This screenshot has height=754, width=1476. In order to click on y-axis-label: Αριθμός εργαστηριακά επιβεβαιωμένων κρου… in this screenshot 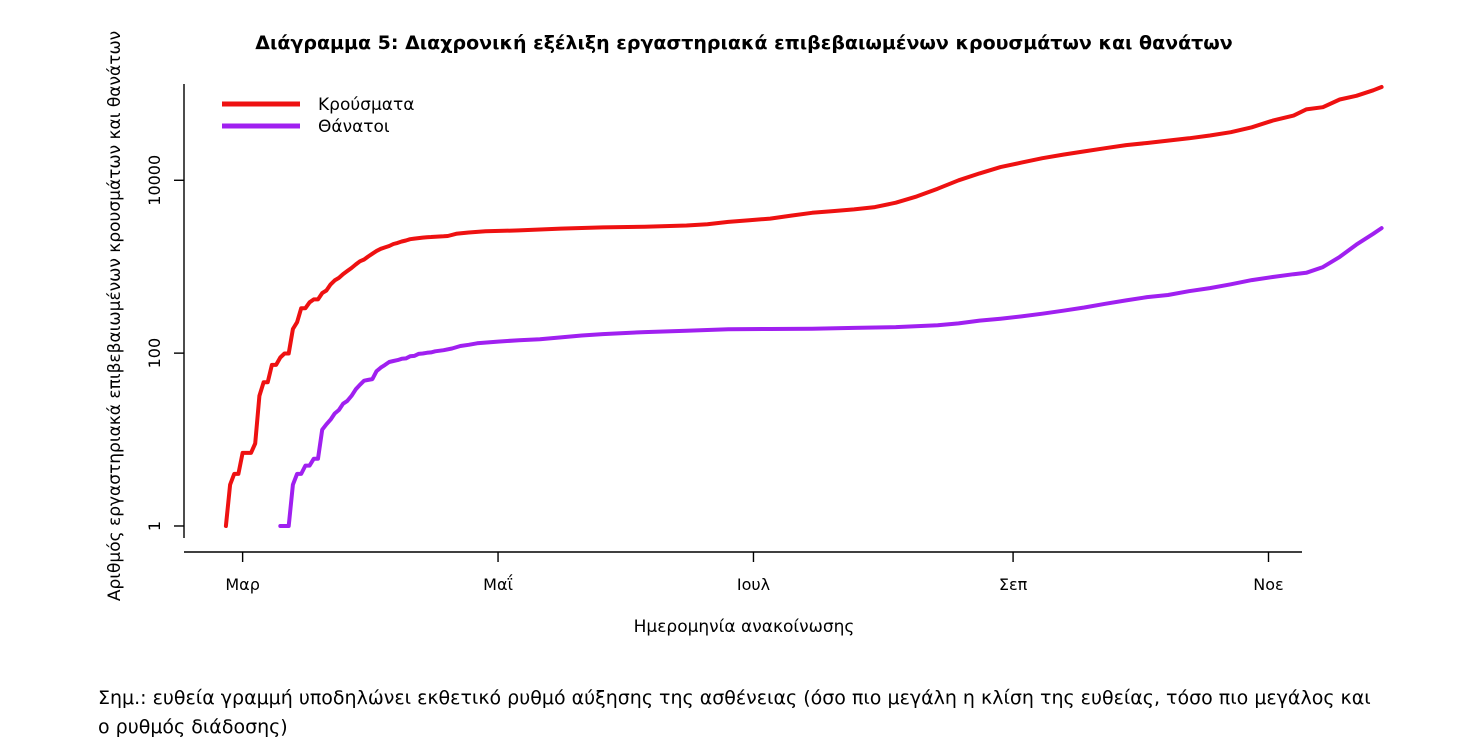, I will do `click(115, 316)`.